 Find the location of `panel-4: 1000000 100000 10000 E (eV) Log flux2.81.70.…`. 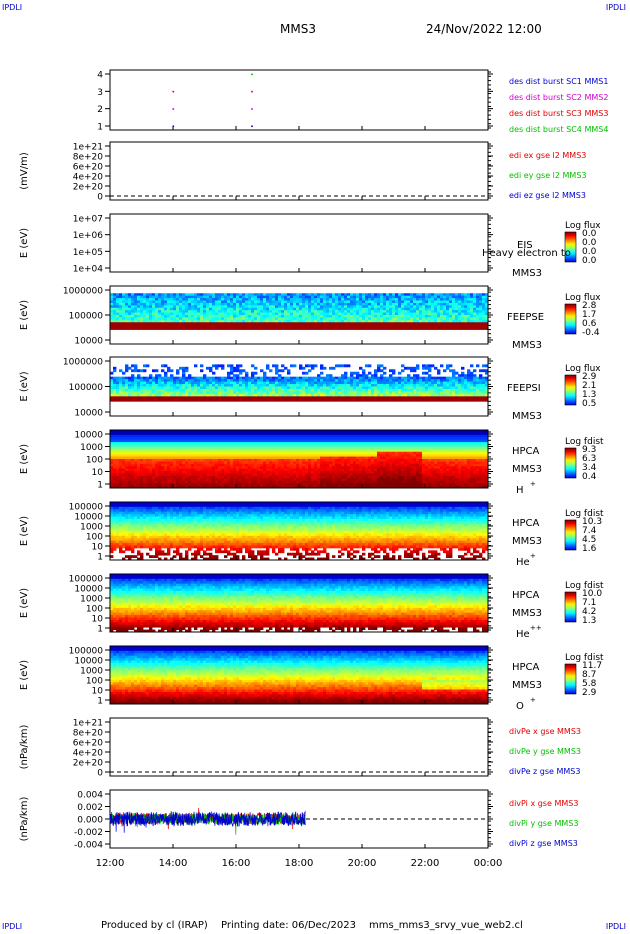

panel-4: 1000000 100000 10000 E (eV) Log flux2.81.70.… is located at coordinates (310, 318).